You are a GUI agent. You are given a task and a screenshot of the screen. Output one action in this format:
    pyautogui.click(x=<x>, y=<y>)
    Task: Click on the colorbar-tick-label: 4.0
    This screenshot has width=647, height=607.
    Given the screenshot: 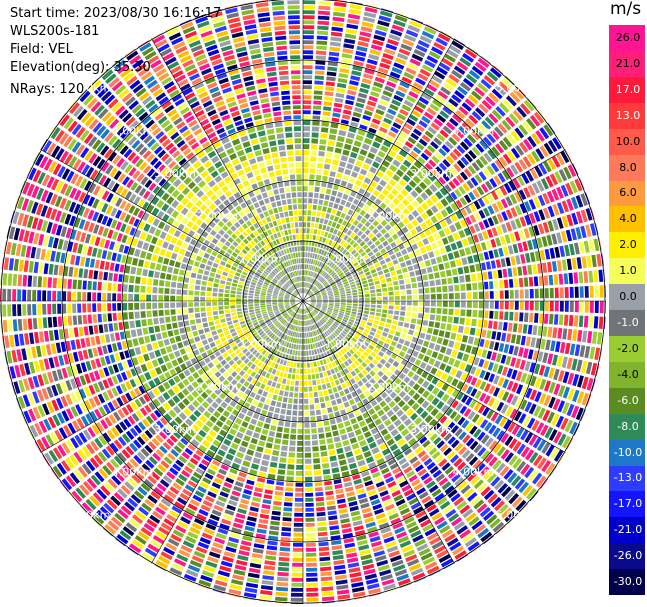 What is the action you would take?
    pyautogui.click(x=628, y=219)
    